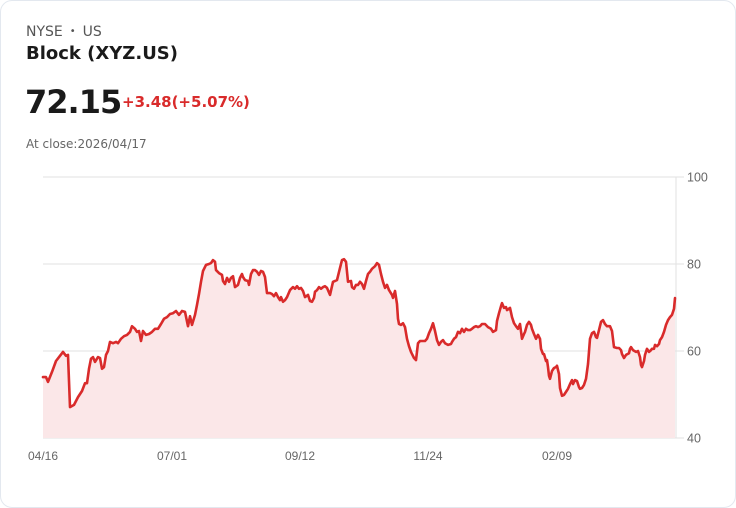 This screenshot has width=736, height=508. I want to click on close-time: At close:2026/04/17, so click(86, 144).